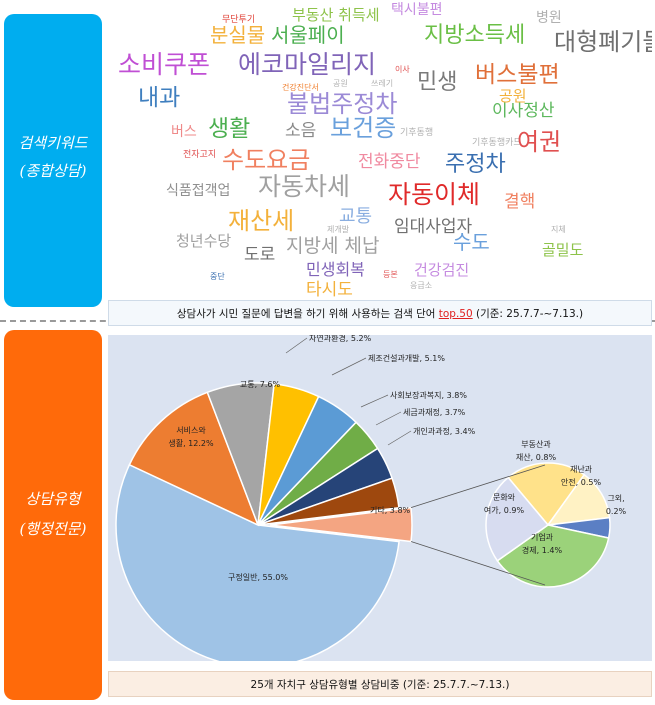 The width and height of the screenshot is (655, 705). What do you see at coordinates (260, 384) in the screenshot?
I see `pie-data-label: 교통, 7.6%` at bounding box center [260, 384].